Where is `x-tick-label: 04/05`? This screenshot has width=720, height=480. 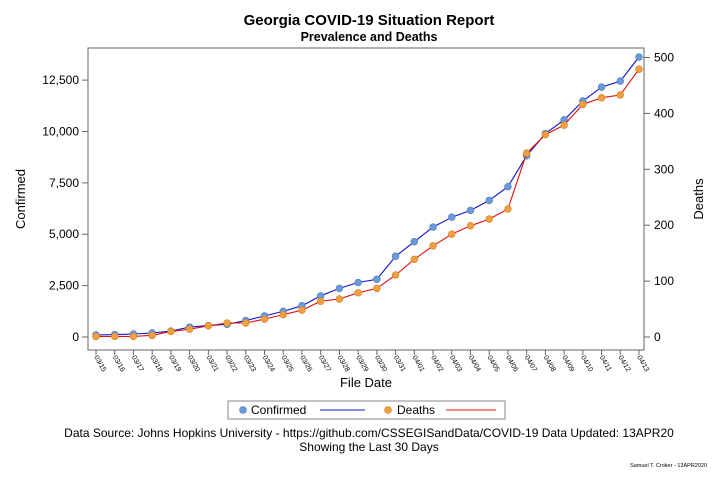
x-tick-label: 04/05 is located at coordinates (492, 364).